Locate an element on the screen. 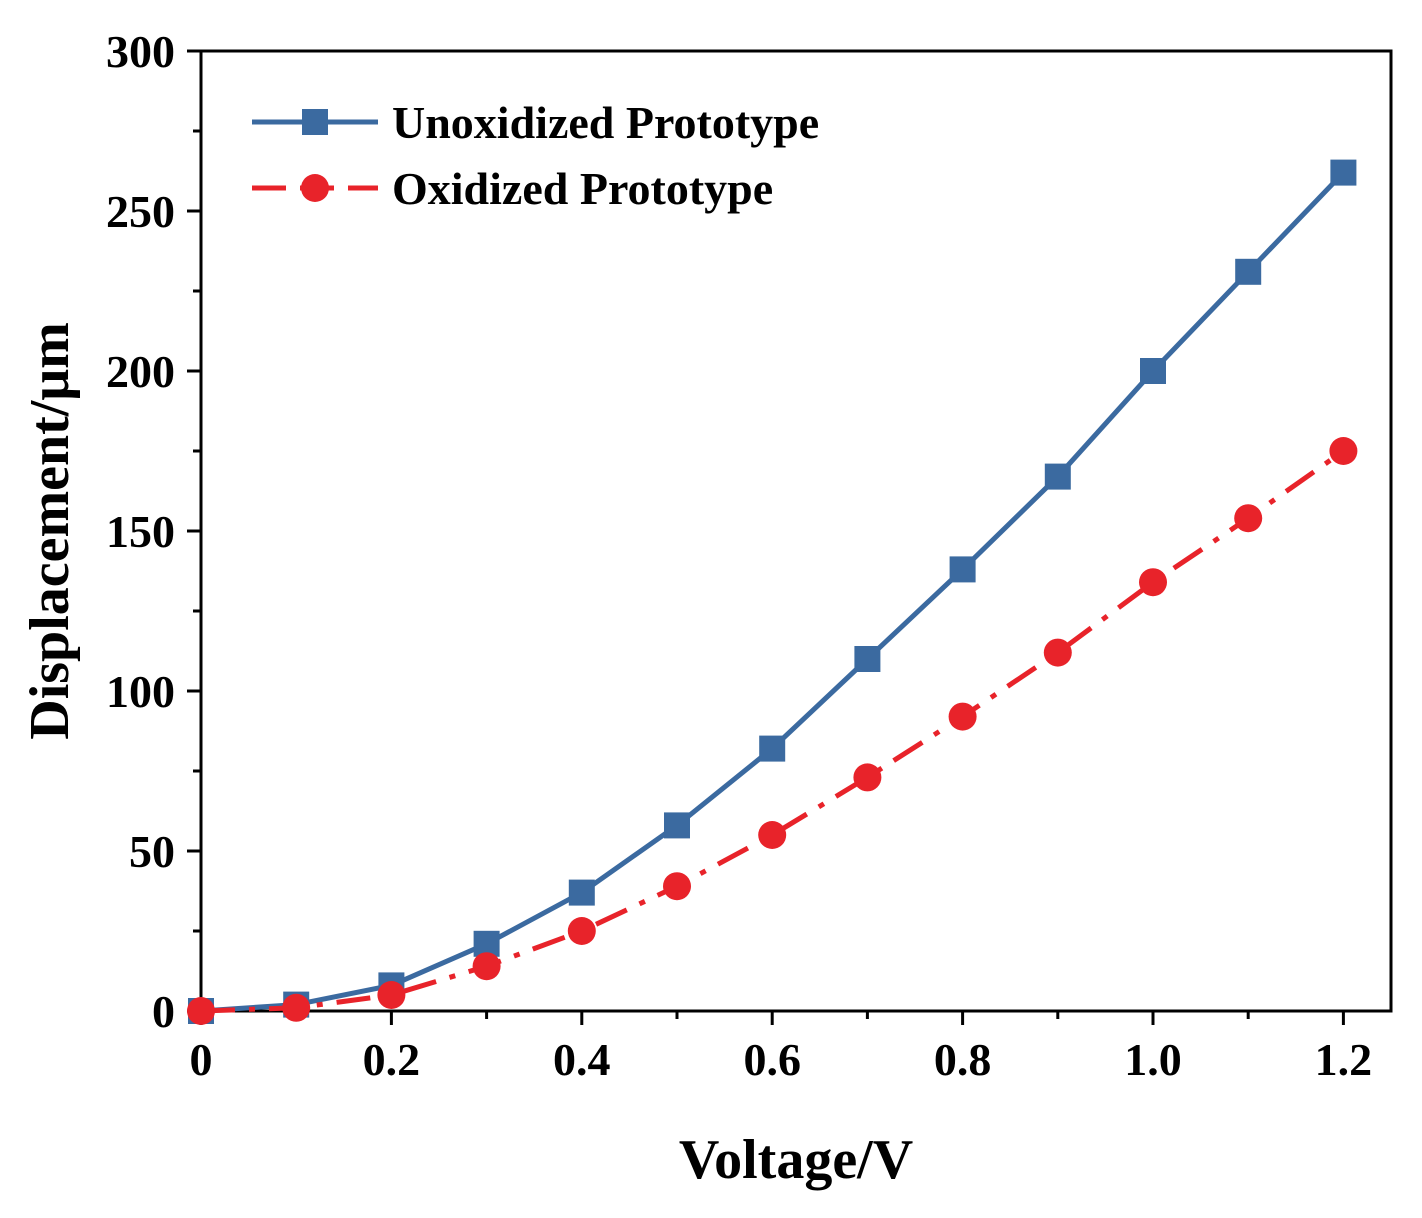  y-tick-label: 200 is located at coordinates (140, 371).